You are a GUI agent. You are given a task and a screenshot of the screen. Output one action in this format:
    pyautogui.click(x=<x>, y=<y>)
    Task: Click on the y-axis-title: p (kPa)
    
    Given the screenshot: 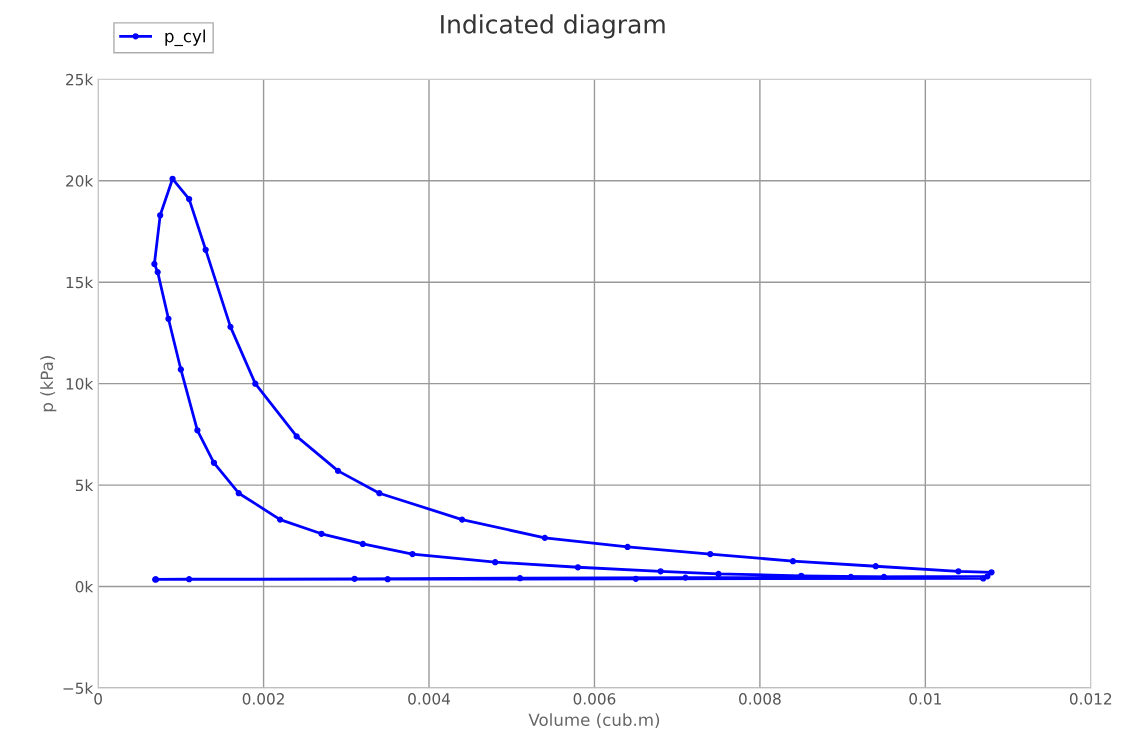 What is the action you would take?
    pyautogui.click(x=48, y=384)
    